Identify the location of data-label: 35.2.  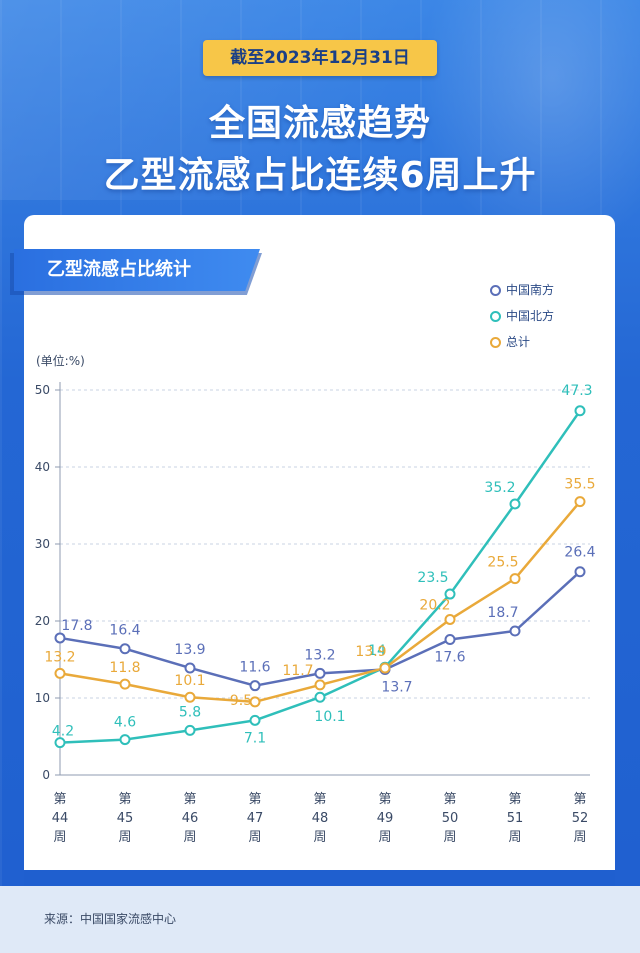
(499, 488).